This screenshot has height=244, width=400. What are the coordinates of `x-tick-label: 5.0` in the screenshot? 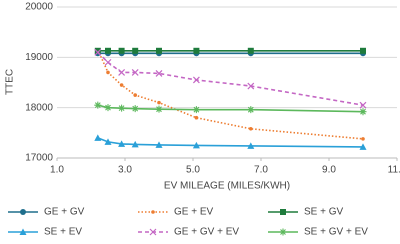 It's located at (193, 170).